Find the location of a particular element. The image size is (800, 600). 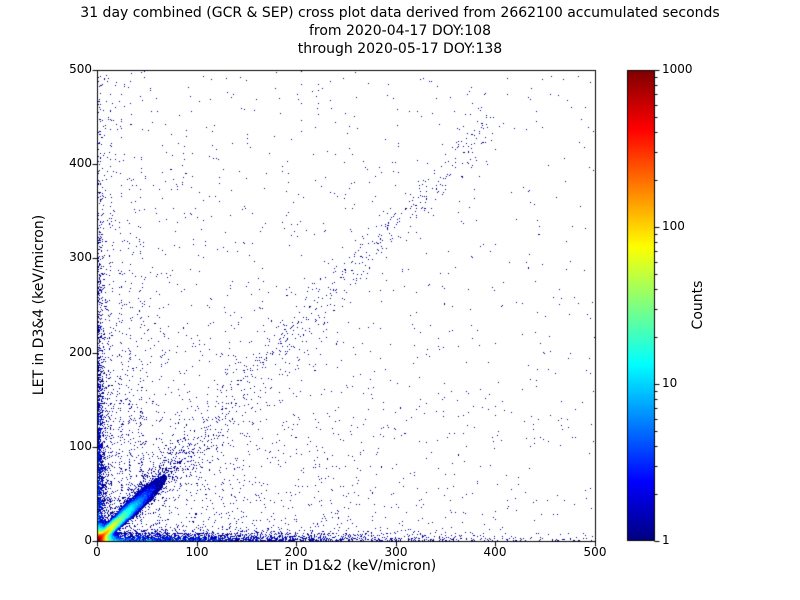

colorbar-label: Counts is located at coordinates (698, 305).